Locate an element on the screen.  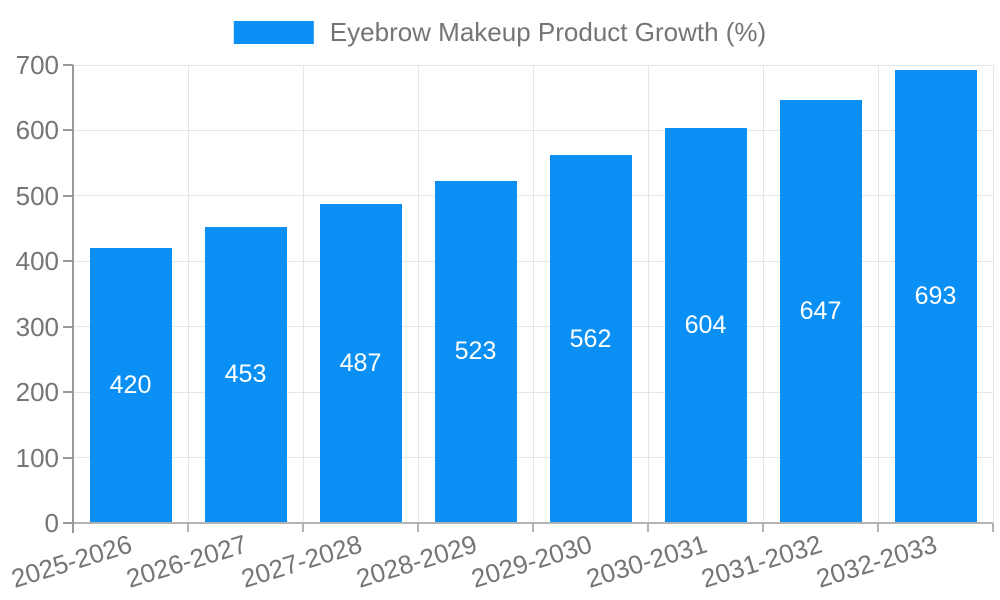
legend: Eyebrow Makeup Product Growth (%) is located at coordinates (500, 32).